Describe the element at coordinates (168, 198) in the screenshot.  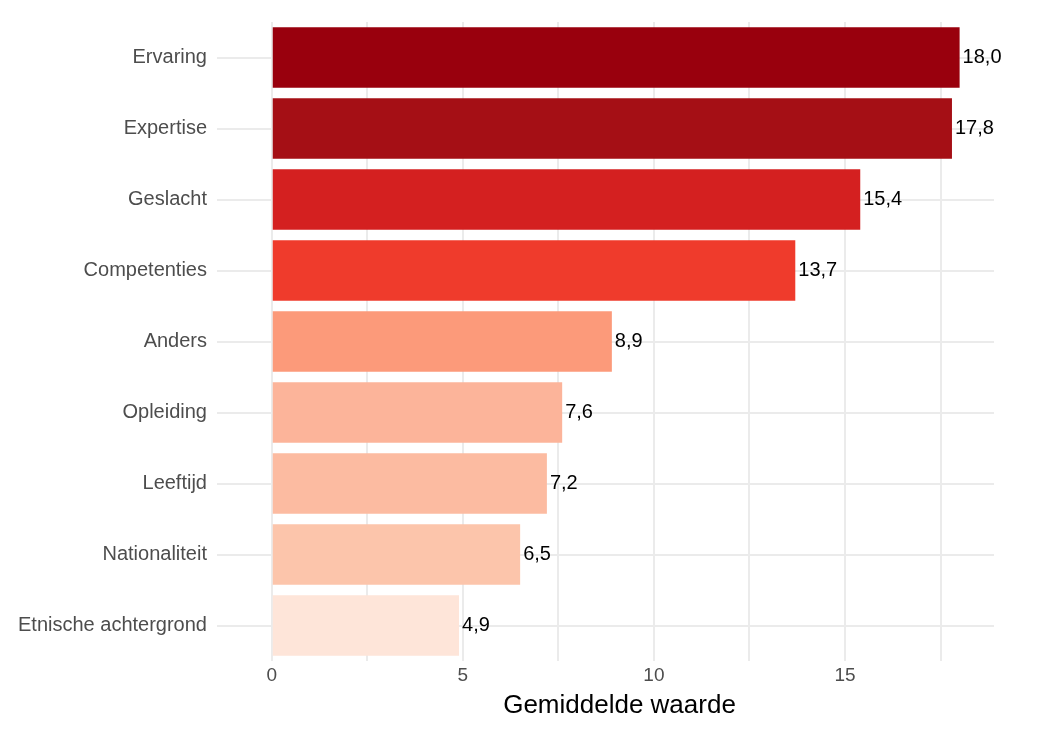
I see `y-tick-label: Geslacht` at that location.